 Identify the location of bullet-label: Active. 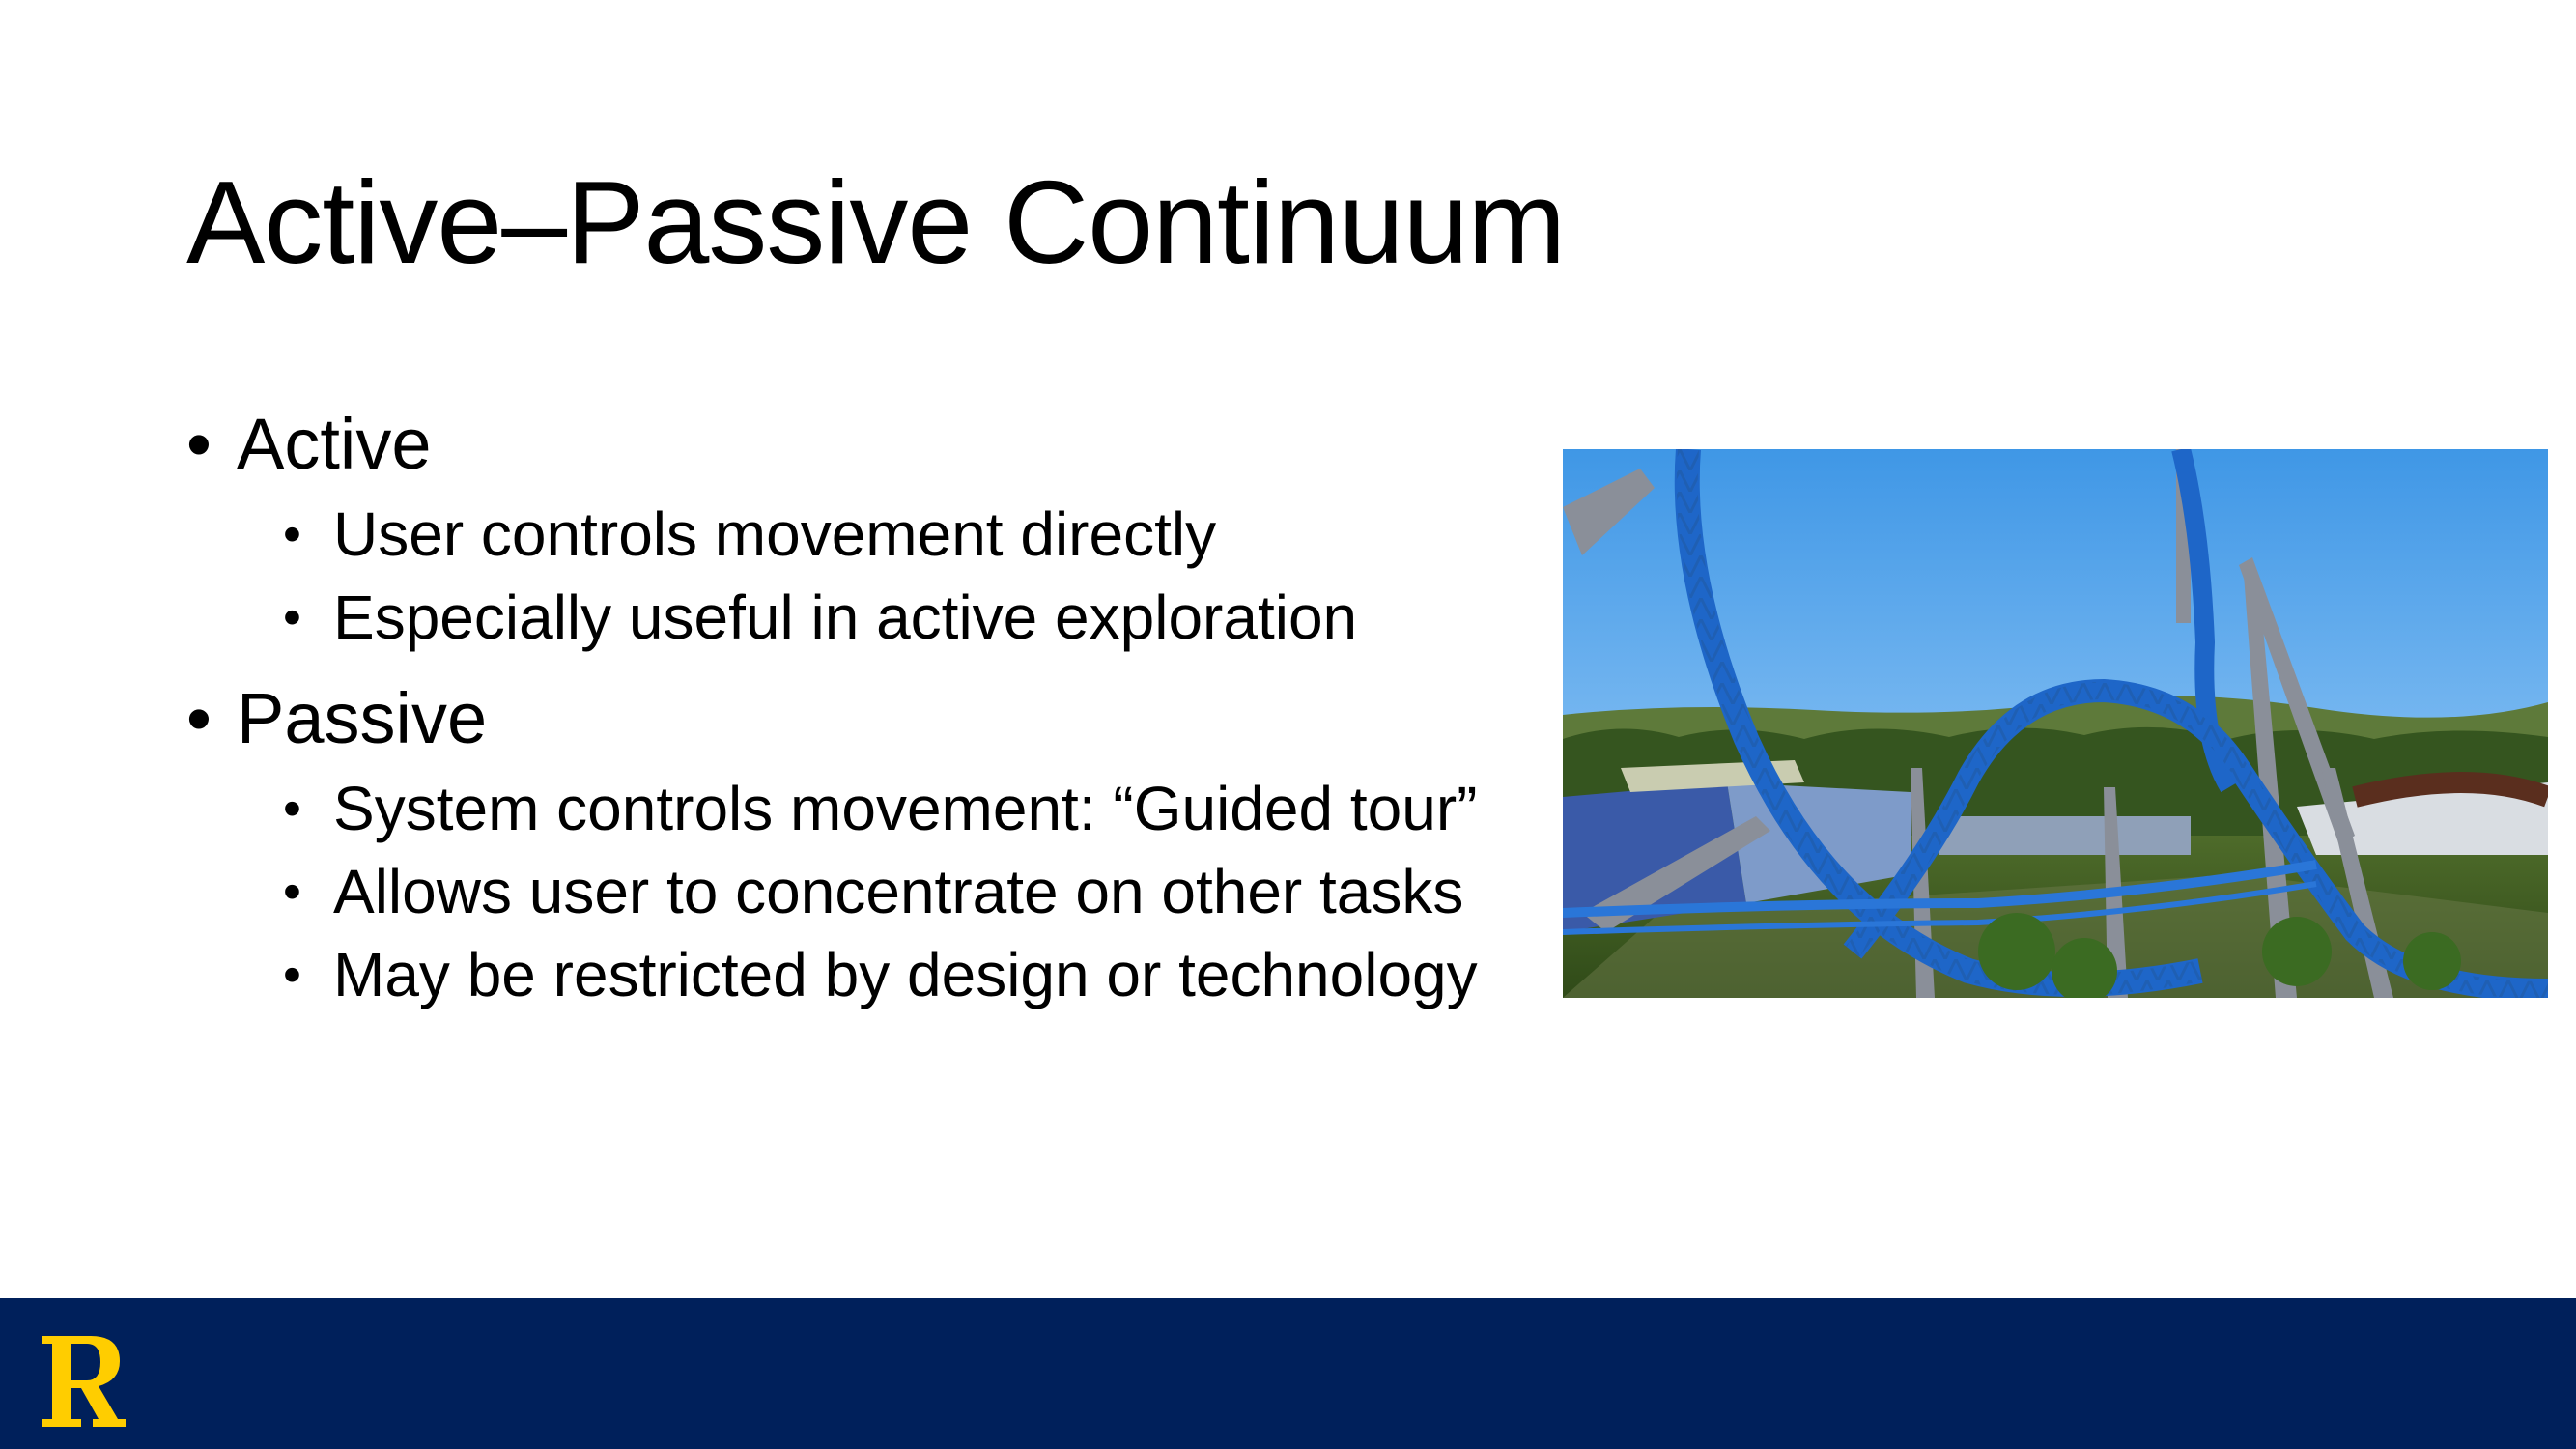
(334, 444).